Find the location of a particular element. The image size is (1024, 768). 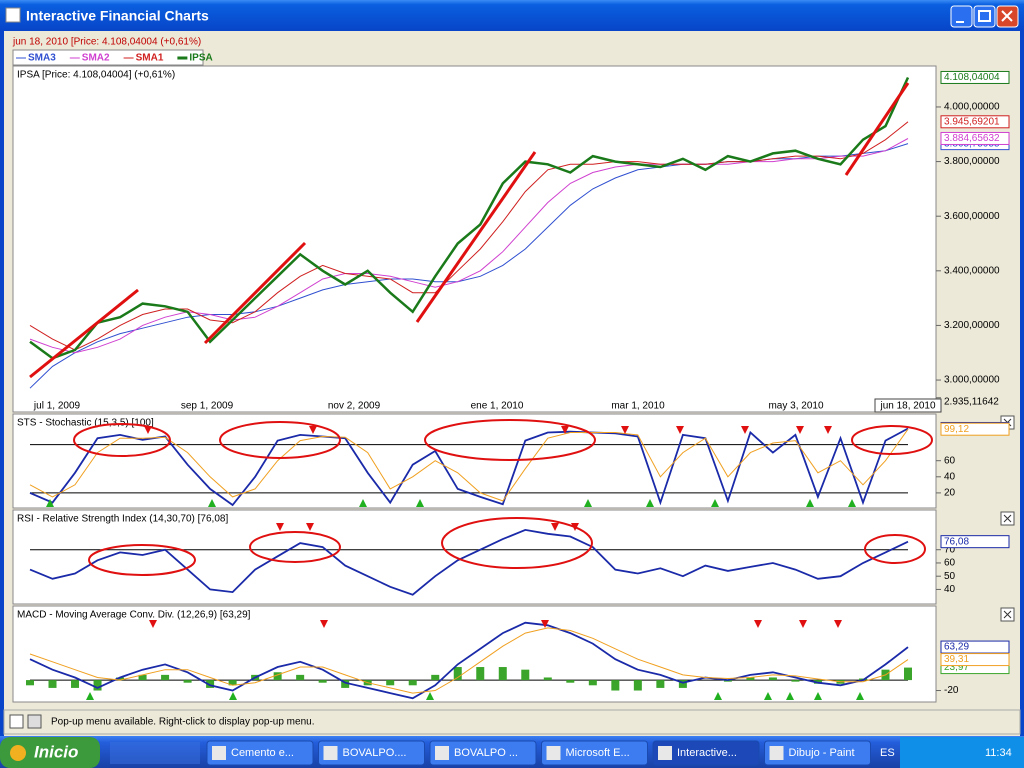

start-button: Inicio is located at coordinates (50, 752).